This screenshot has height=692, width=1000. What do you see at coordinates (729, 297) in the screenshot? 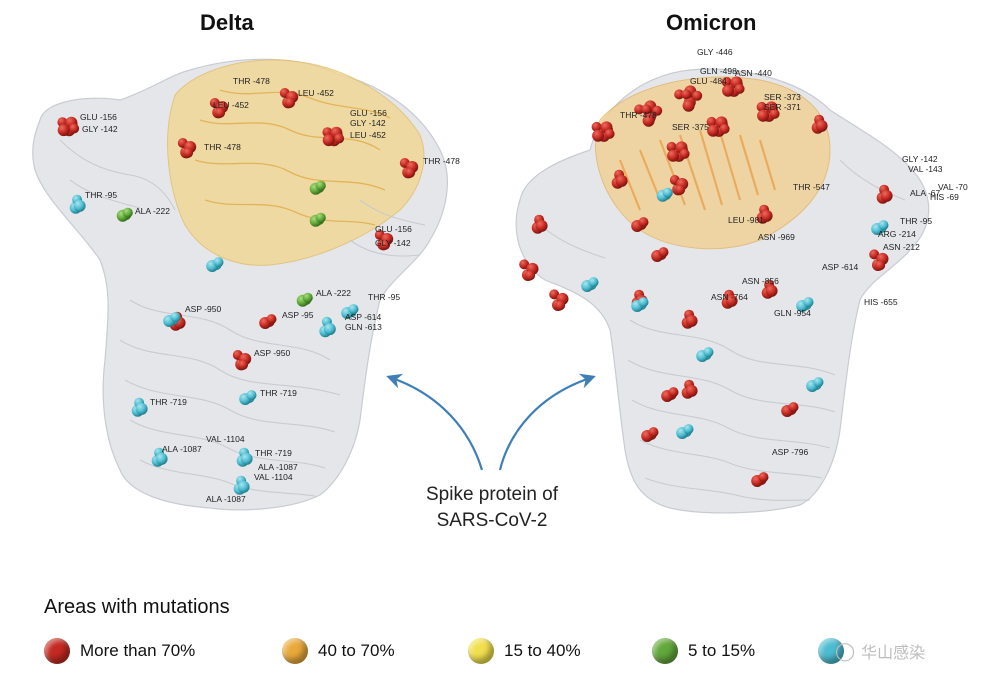
I see `residue-label: ASN -764` at bounding box center [729, 297].